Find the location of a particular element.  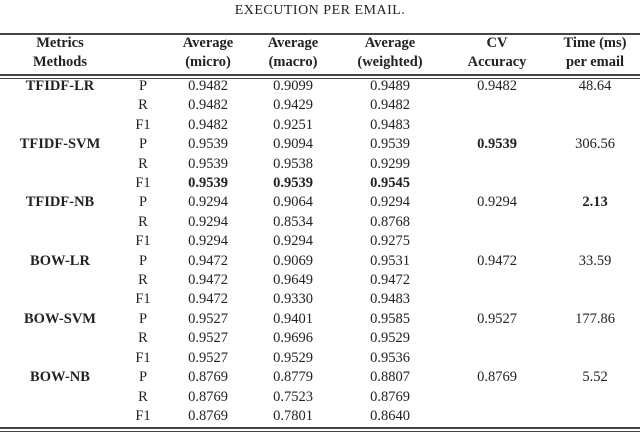

header-metrics: Metrics is located at coordinates (60, 43).